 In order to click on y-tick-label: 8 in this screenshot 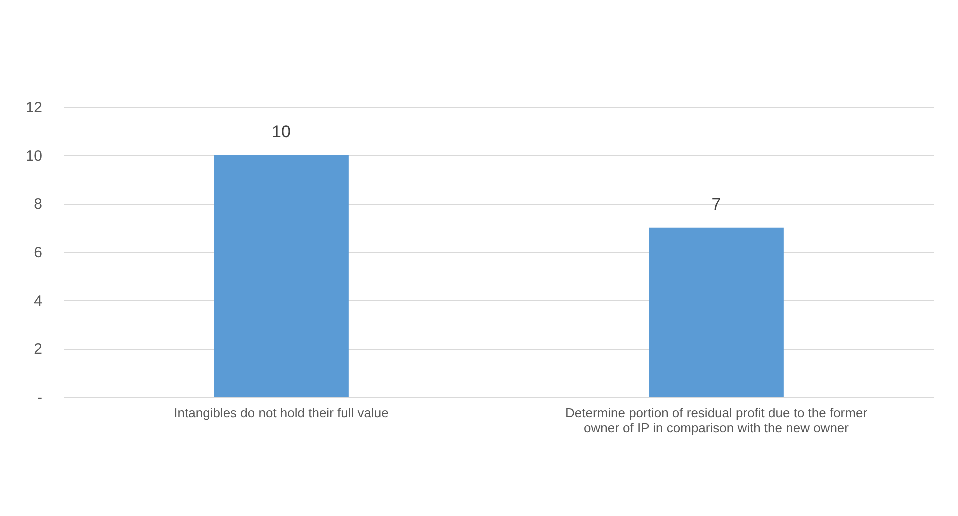, I will do `click(38, 205)`.